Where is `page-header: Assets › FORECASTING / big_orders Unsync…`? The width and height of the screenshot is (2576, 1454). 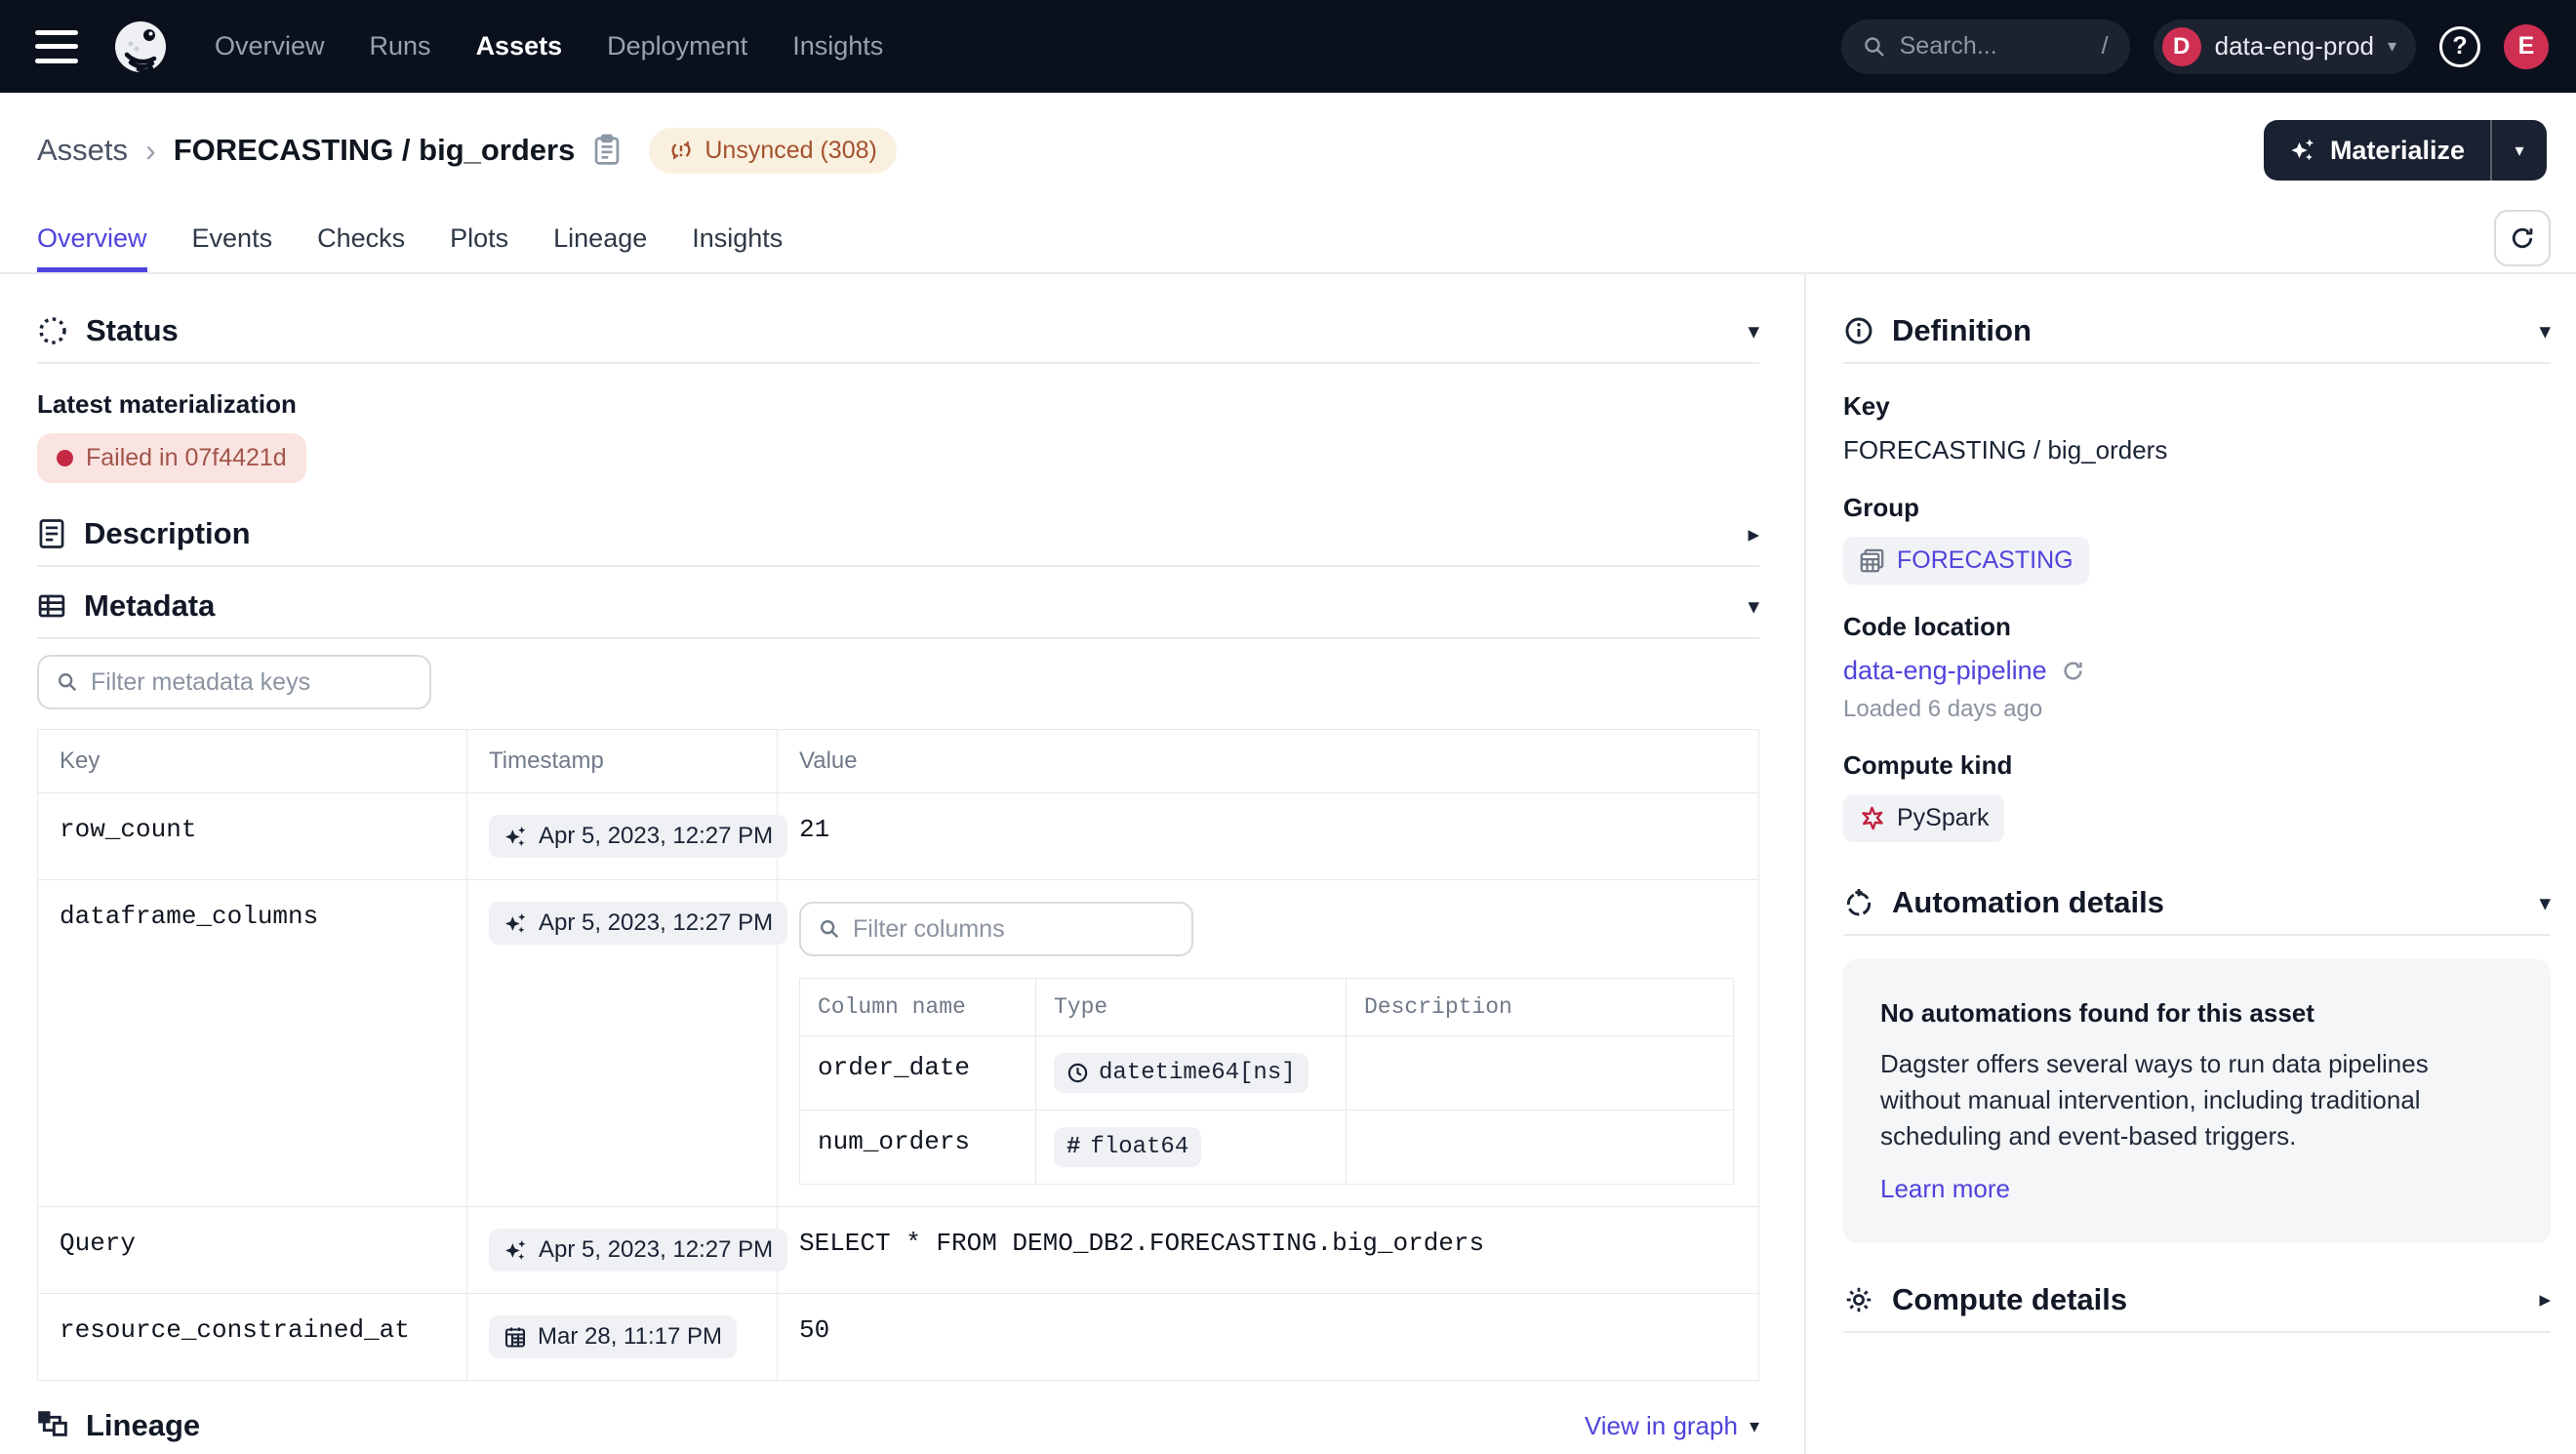
page-header: Assets › FORECASTING / big_orders Unsync… is located at coordinates (1288, 150).